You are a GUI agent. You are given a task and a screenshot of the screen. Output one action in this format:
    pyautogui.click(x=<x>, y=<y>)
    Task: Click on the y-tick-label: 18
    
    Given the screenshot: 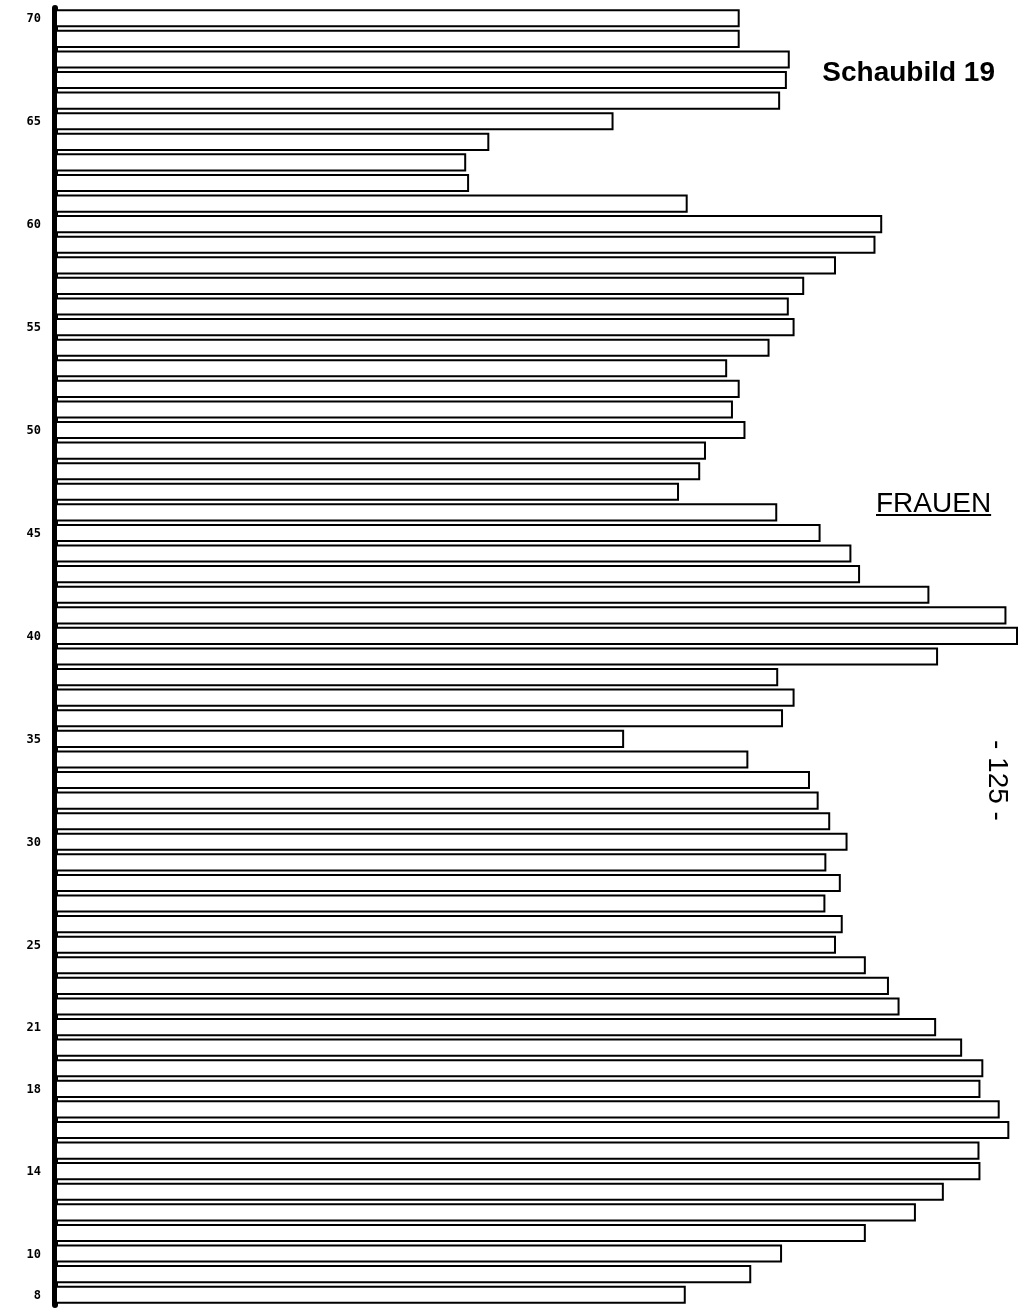 What is the action you would take?
    pyautogui.click(x=33, y=1088)
    